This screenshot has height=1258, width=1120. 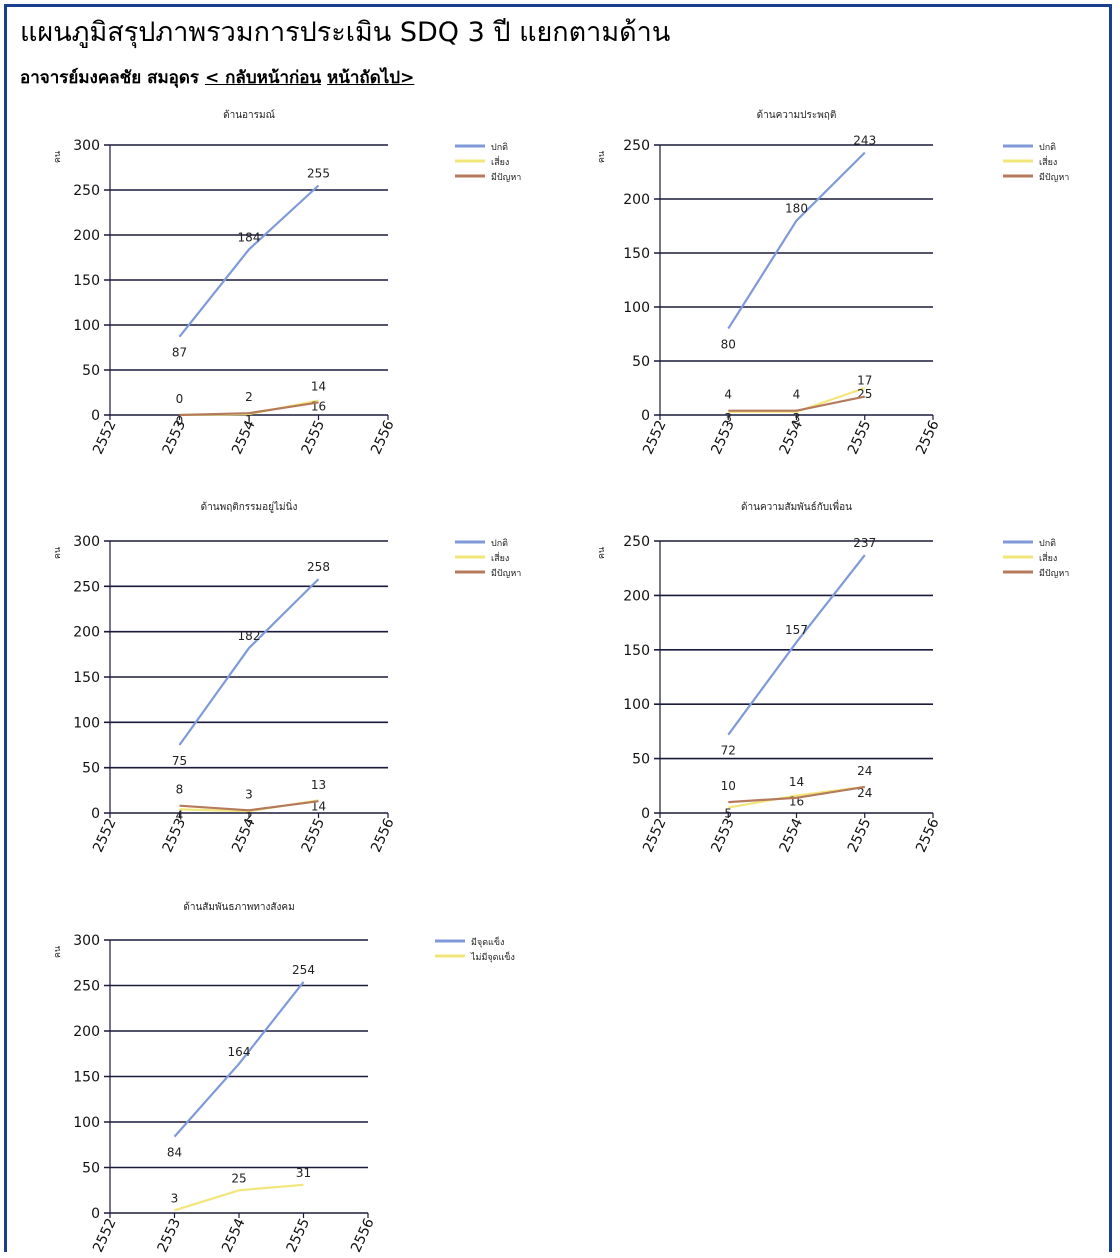 What do you see at coordinates (645, 814) in the screenshot?
I see `chart-4-ytick-label: 0` at bounding box center [645, 814].